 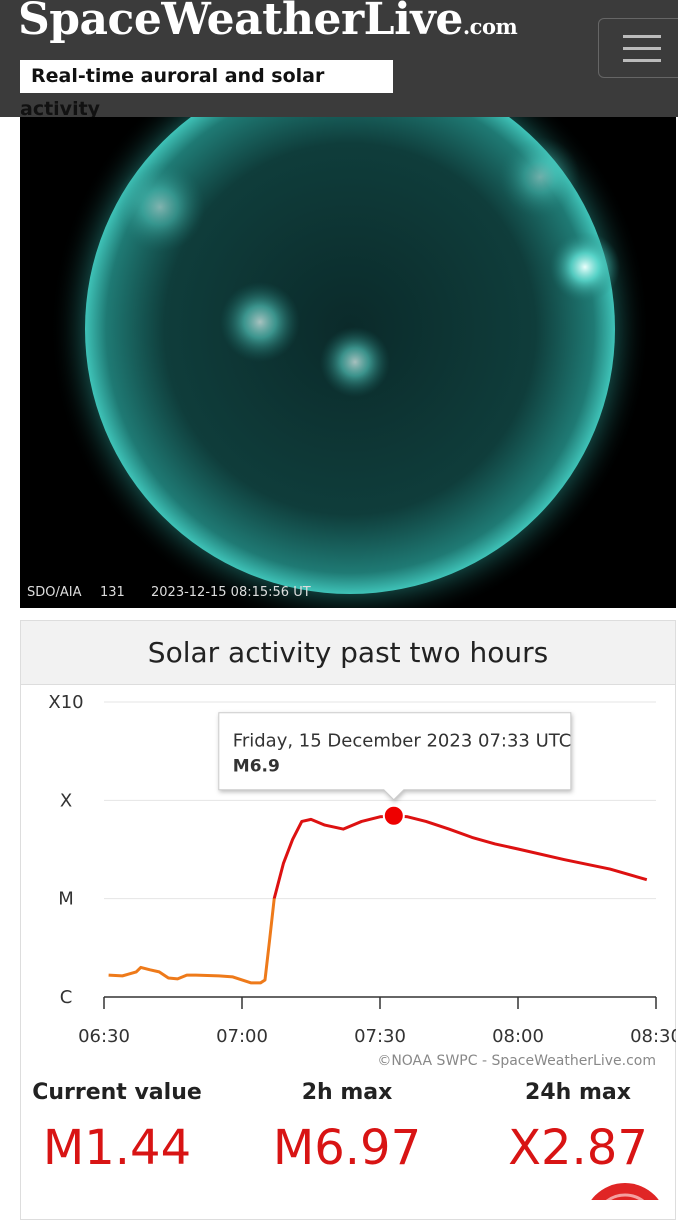 I want to click on stat-label: 2h max, so click(x=347, y=1092).